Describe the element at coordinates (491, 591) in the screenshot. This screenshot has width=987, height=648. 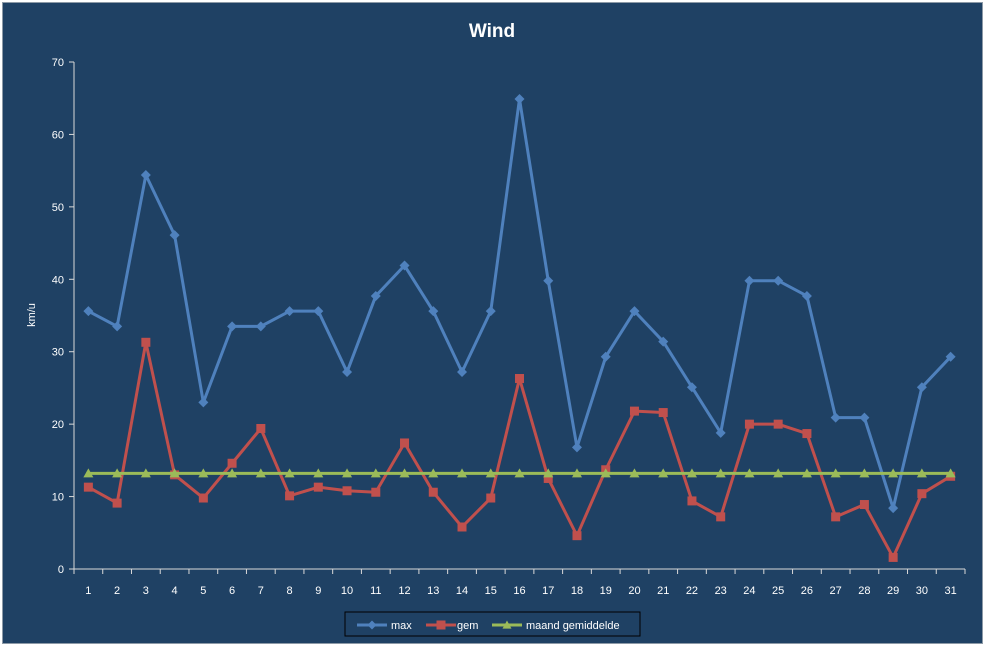
I see `x-tick-label: 15` at that location.